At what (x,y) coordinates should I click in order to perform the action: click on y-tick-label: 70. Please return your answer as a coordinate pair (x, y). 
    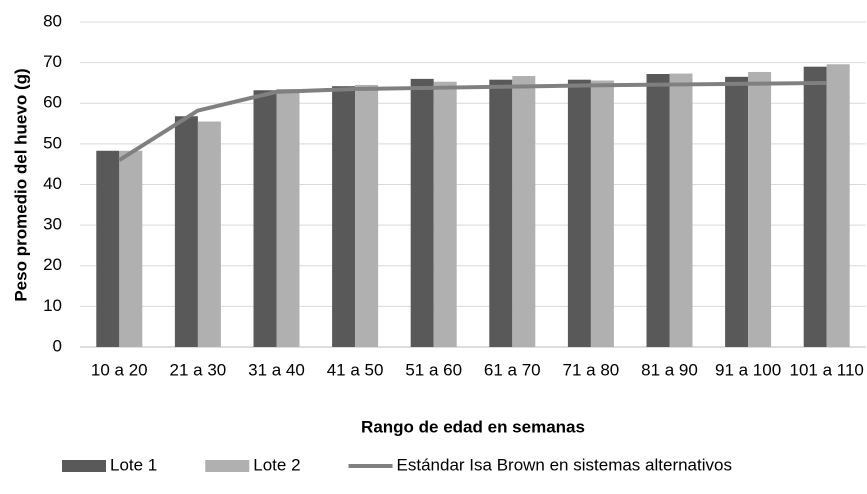
    Looking at the image, I should click on (52, 61).